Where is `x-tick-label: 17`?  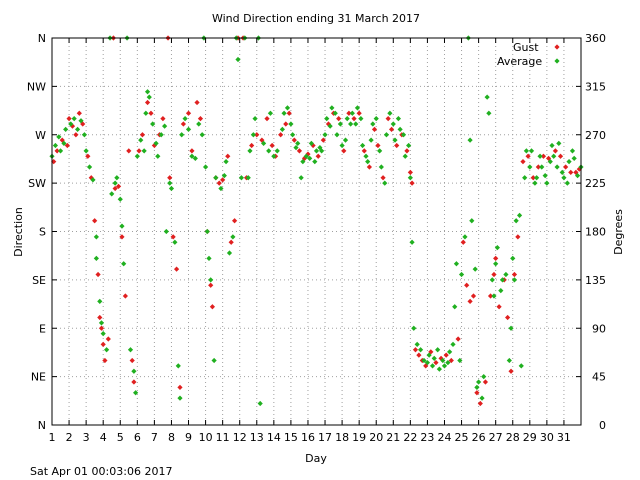 x-tick-label: 17 is located at coordinates (325, 437).